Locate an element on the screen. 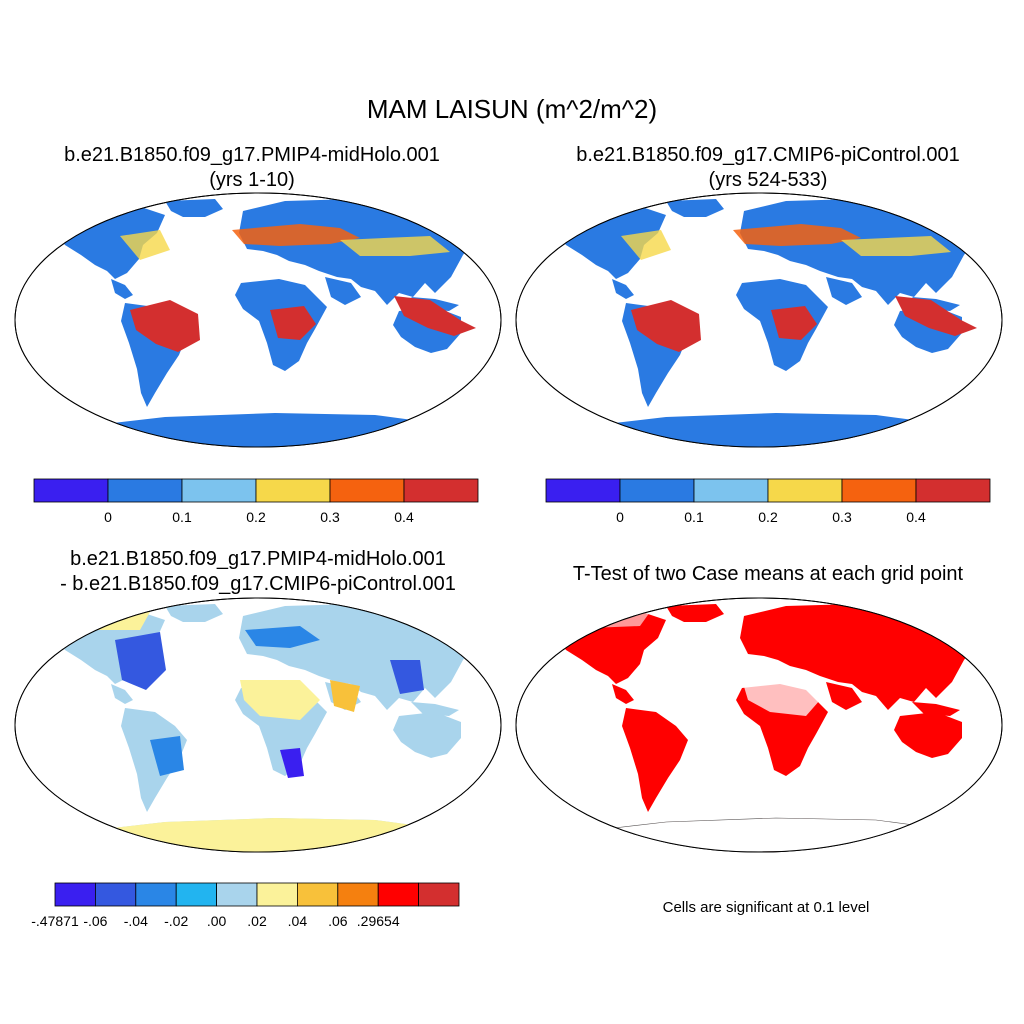  colorbar-tick-label: .29654 is located at coordinates (378, 921).